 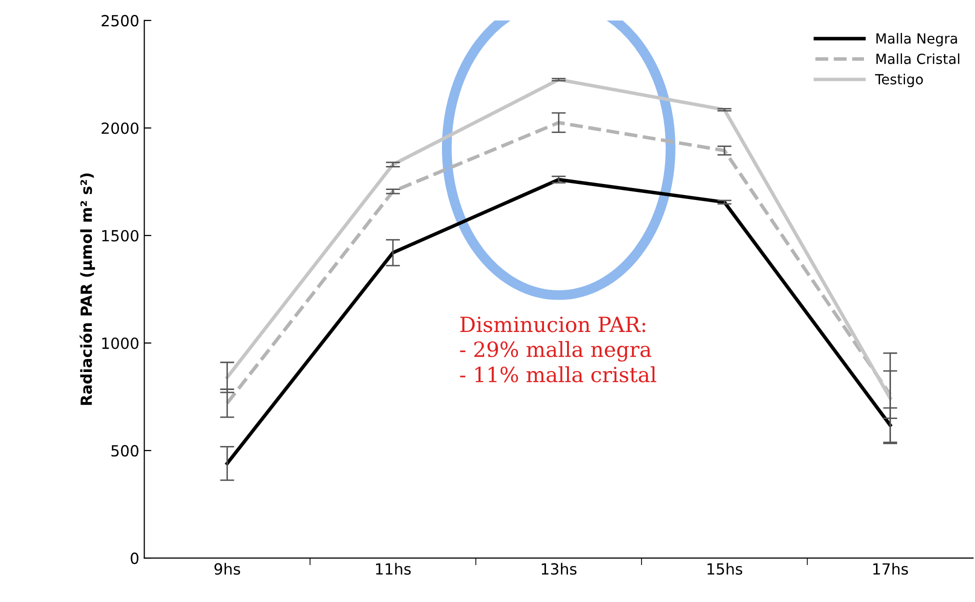 What do you see at coordinates (227, 568) in the screenshot?
I see `x-tick-label: 9hs` at bounding box center [227, 568].